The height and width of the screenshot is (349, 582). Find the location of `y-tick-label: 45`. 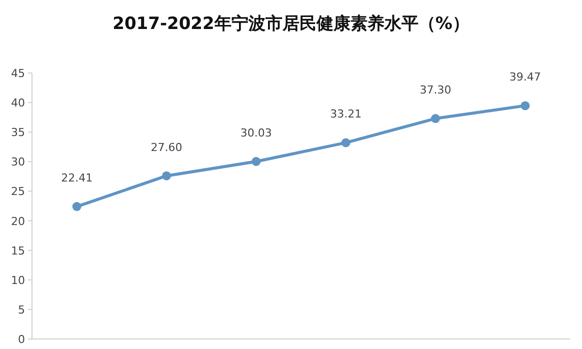

y-tick-label: 45 is located at coordinates (18, 73).